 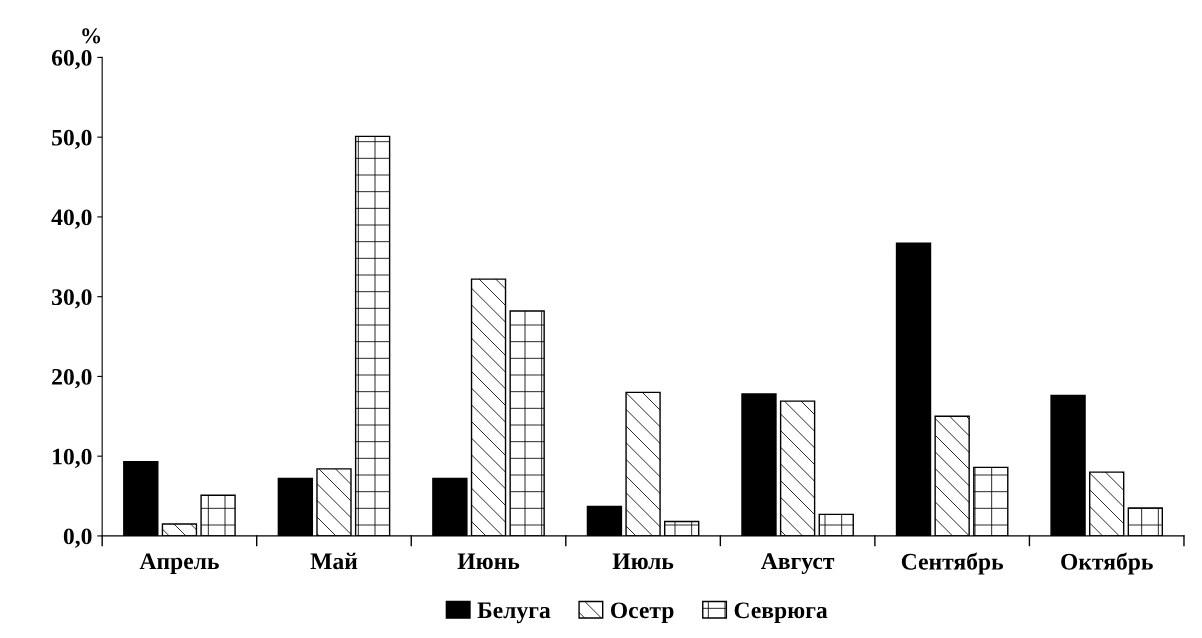 What do you see at coordinates (514, 613) in the screenshot?
I see `legend-label: Белуга` at bounding box center [514, 613].